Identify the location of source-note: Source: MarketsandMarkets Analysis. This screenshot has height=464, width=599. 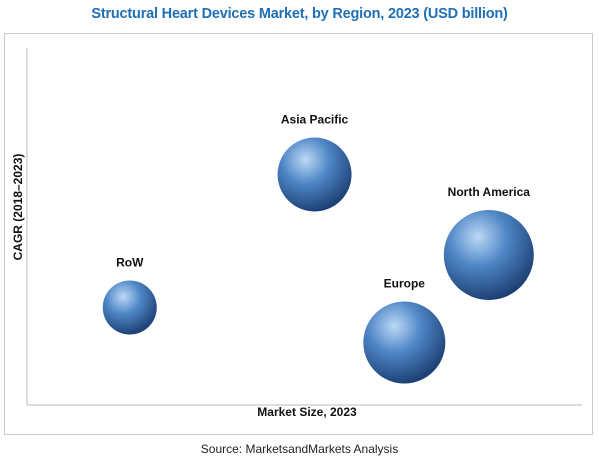
(299, 449).